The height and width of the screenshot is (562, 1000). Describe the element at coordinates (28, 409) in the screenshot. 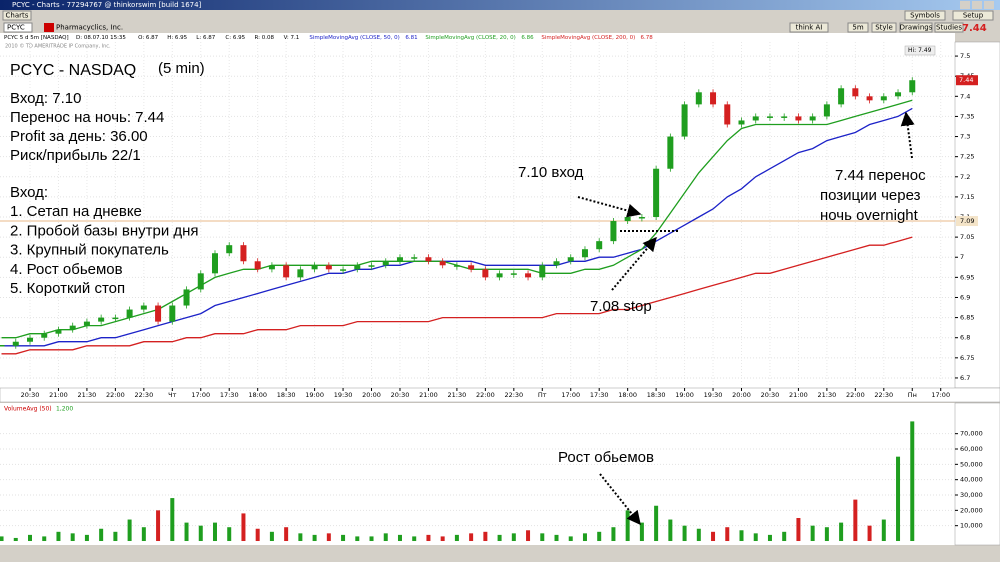

I see `volume-title: VolumeAvg (50)` at that location.